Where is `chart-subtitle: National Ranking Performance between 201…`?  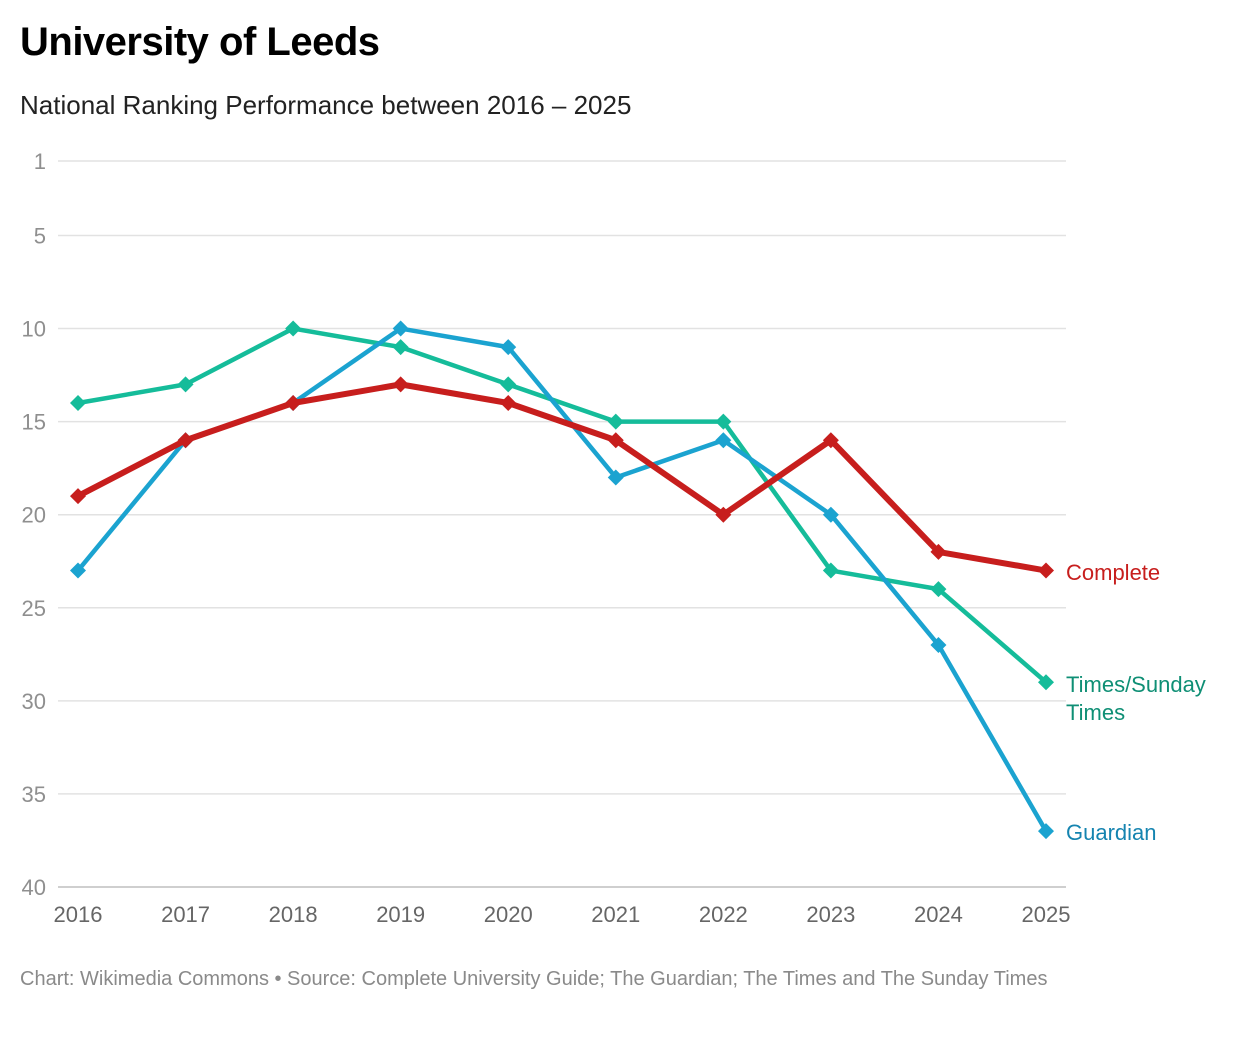
chart-subtitle: National Ranking Performance between 201… is located at coordinates (326, 105).